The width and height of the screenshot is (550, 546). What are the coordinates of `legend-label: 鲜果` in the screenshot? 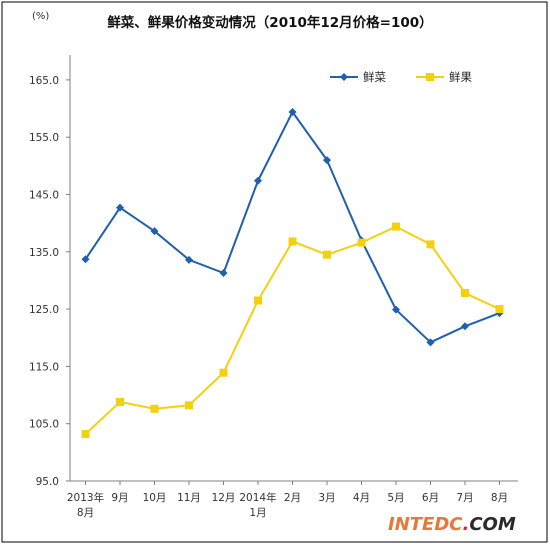 It's located at (460, 77).